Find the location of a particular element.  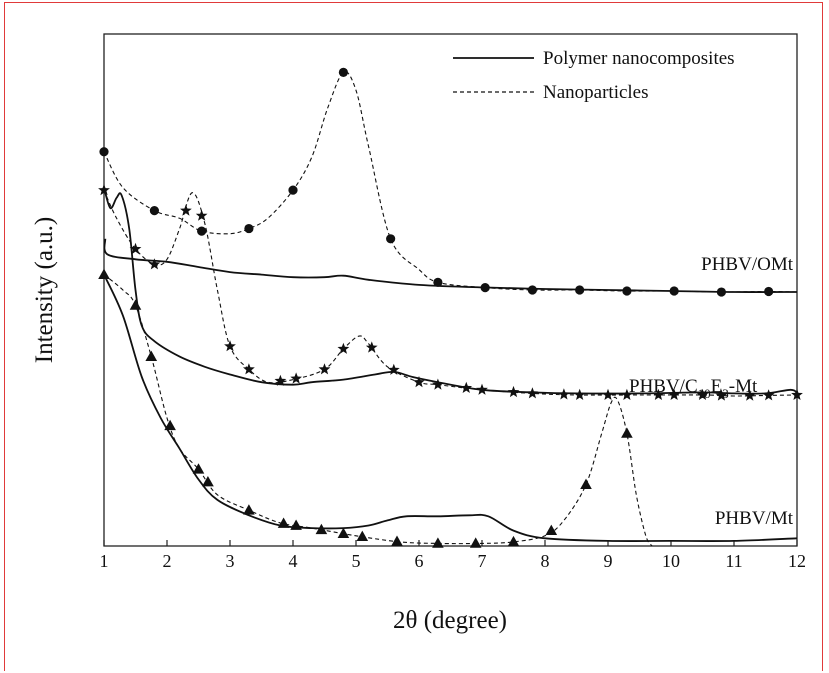

x-tick-label: 1 is located at coordinates (104, 561).